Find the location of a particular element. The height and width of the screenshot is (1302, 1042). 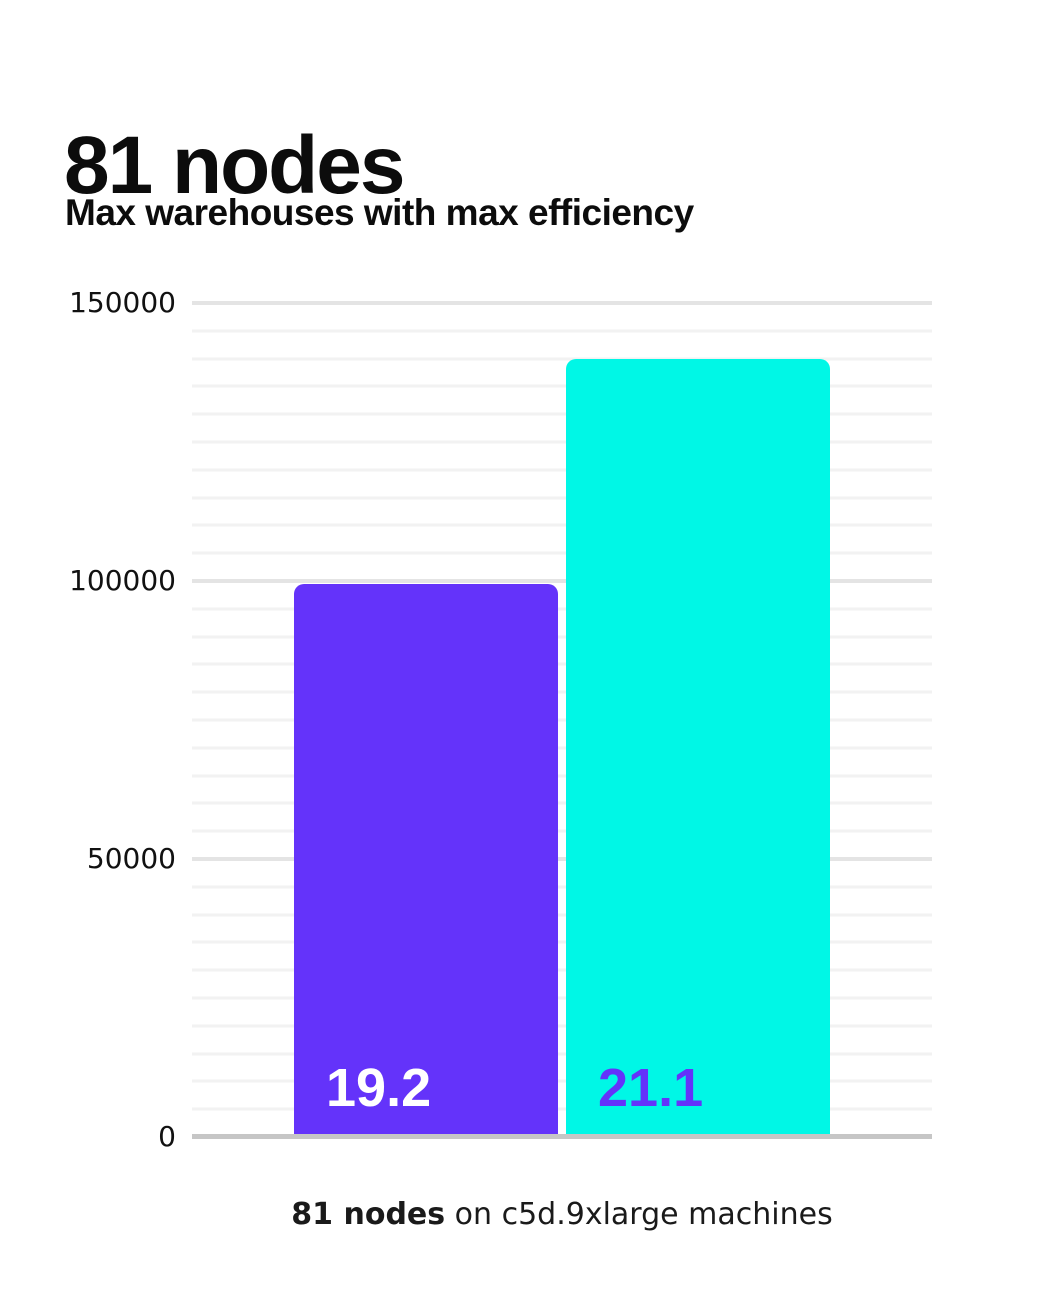

y-tick-label: 100000 is located at coordinates (122, 580).